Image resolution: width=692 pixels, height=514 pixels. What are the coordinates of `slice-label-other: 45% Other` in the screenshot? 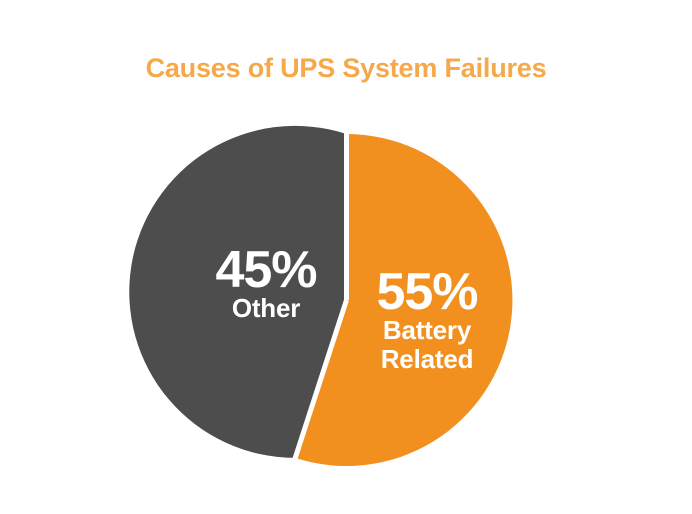 It's located at (266, 282).